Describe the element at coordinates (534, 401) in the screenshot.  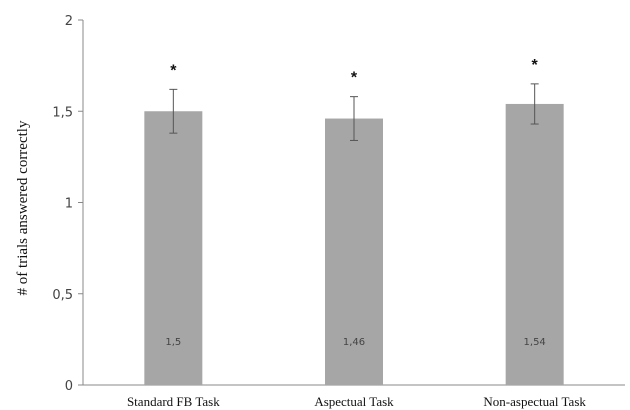
I see `x-category-label: Non-aspectual Task` at that location.